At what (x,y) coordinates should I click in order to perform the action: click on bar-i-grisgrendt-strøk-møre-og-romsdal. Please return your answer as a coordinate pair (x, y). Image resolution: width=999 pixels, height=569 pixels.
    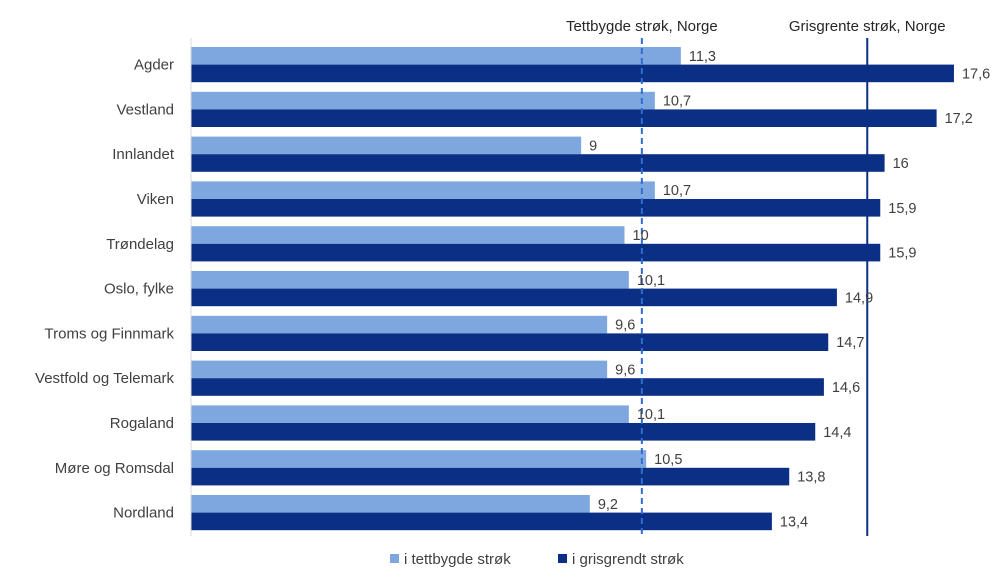
    Looking at the image, I should click on (490, 476).